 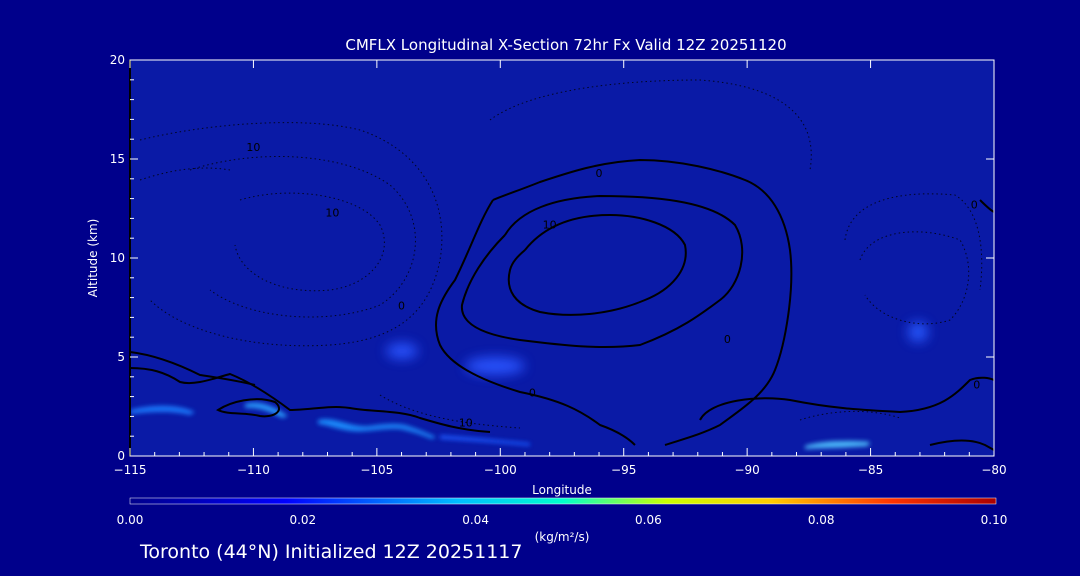 What do you see at coordinates (746, 470) in the screenshot?
I see `x-tick-label: −90` at bounding box center [746, 470].